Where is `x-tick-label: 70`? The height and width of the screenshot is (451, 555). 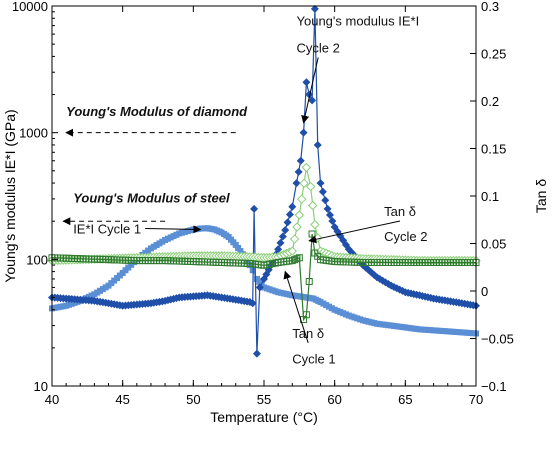 x-tick-label: 70 is located at coordinates (476, 399).